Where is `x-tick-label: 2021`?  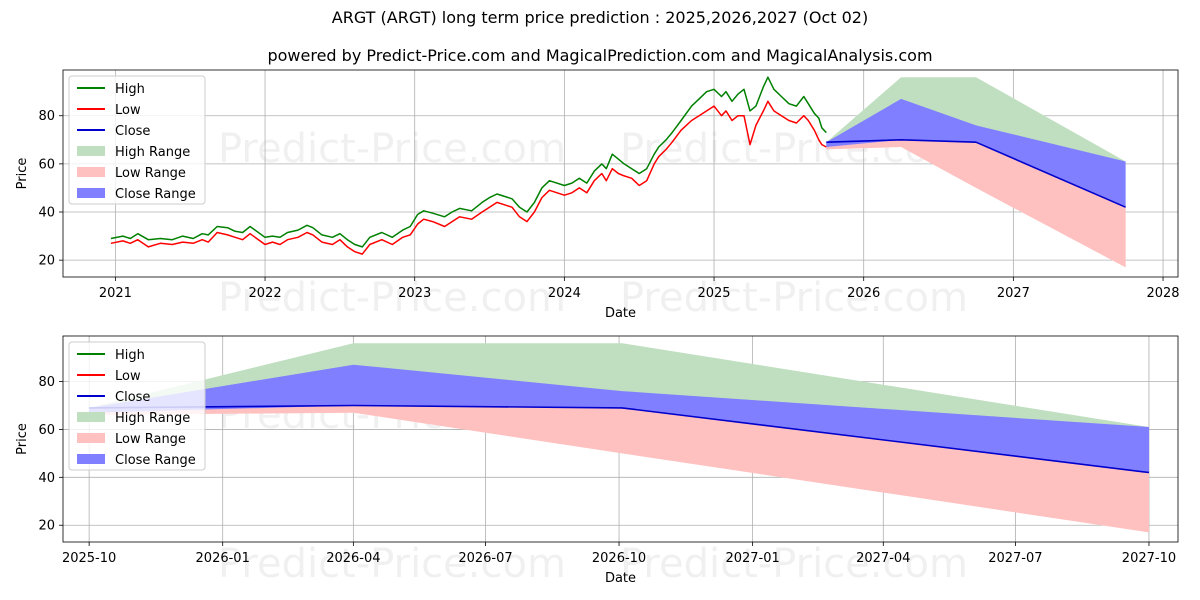
x-tick-label: 2021 is located at coordinates (115, 293).